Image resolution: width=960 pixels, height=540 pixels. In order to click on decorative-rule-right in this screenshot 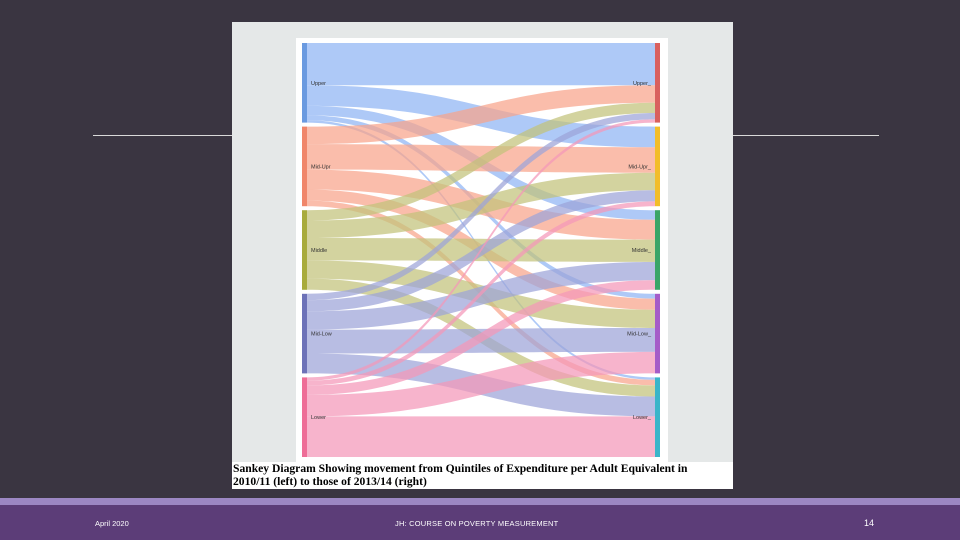, I will do `click(805, 135)`.